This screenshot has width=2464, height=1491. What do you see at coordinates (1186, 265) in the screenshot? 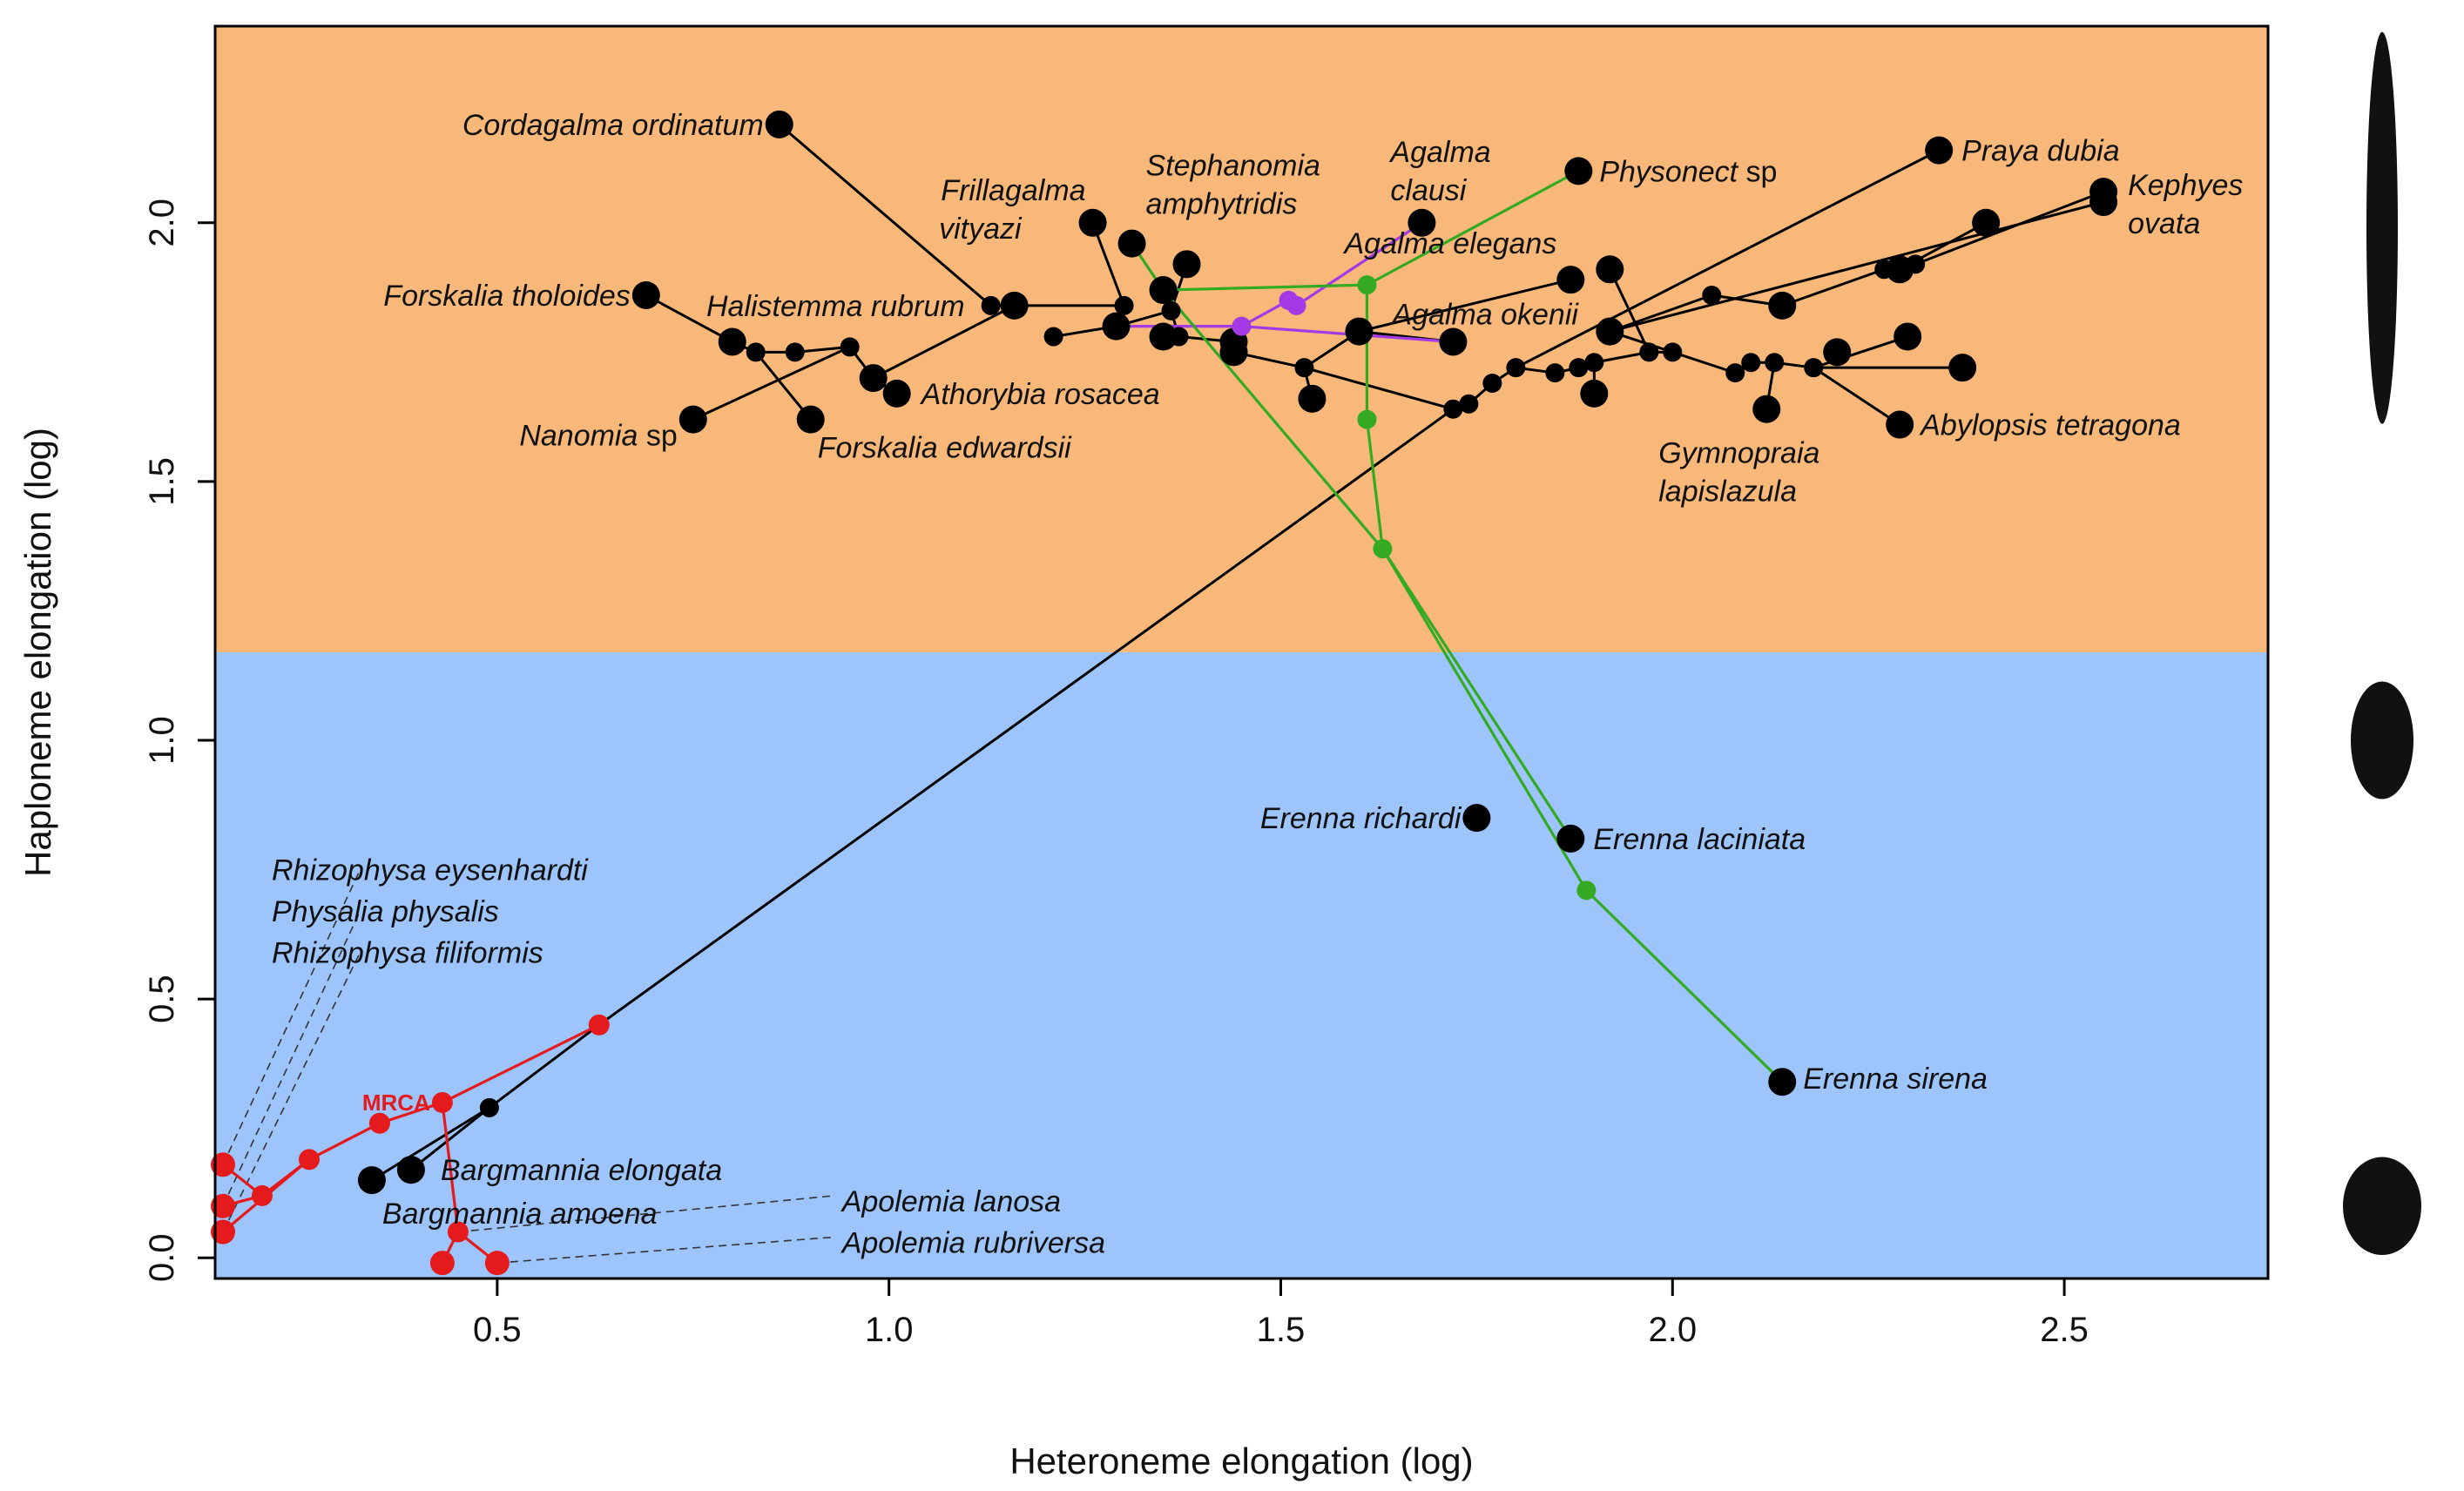
I see `node-n_k` at bounding box center [1186, 265].